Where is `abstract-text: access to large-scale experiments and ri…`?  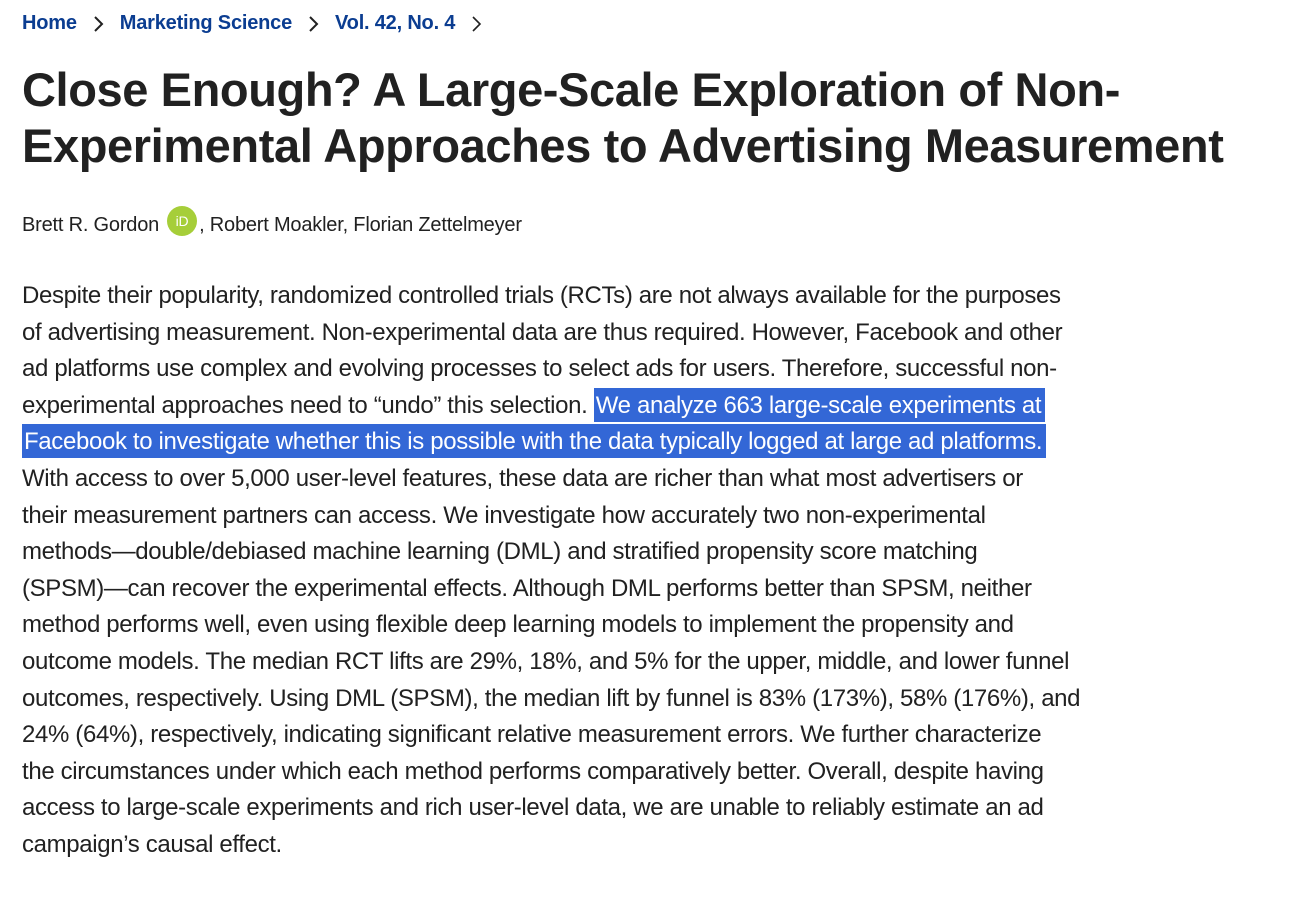
abstract-text: access to large-scale experiments and ri… is located at coordinates (533, 808).